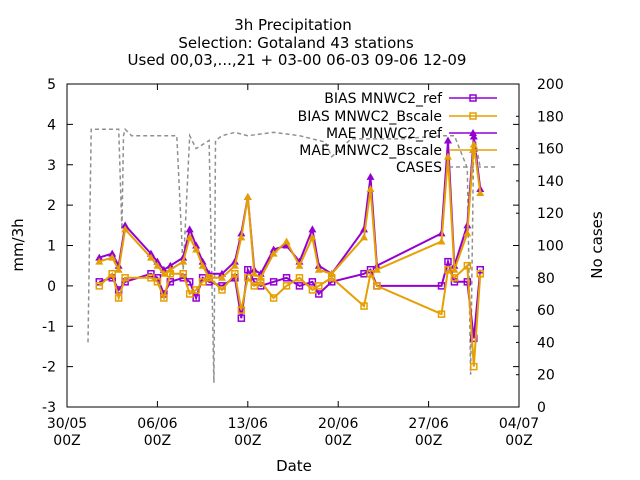 This screenshot has width=640, height=480. Describe the element at coordinates (49, 368) in the screenshot. I see `y-tick-label: -2` at that location.